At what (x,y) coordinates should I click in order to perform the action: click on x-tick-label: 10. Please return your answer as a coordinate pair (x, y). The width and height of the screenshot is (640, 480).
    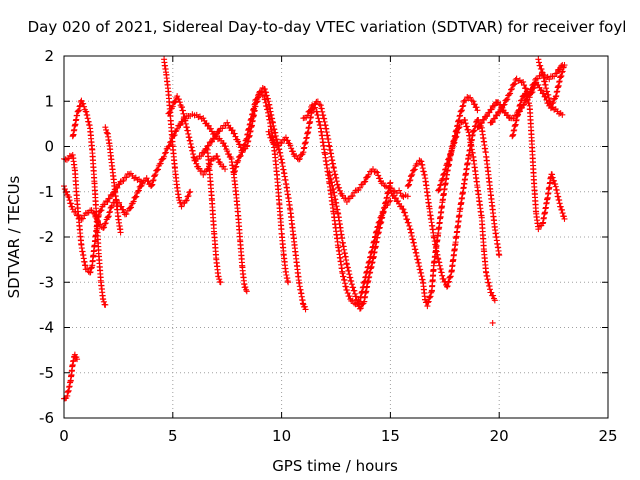
    Looking at the image, I should click on (281, 436).